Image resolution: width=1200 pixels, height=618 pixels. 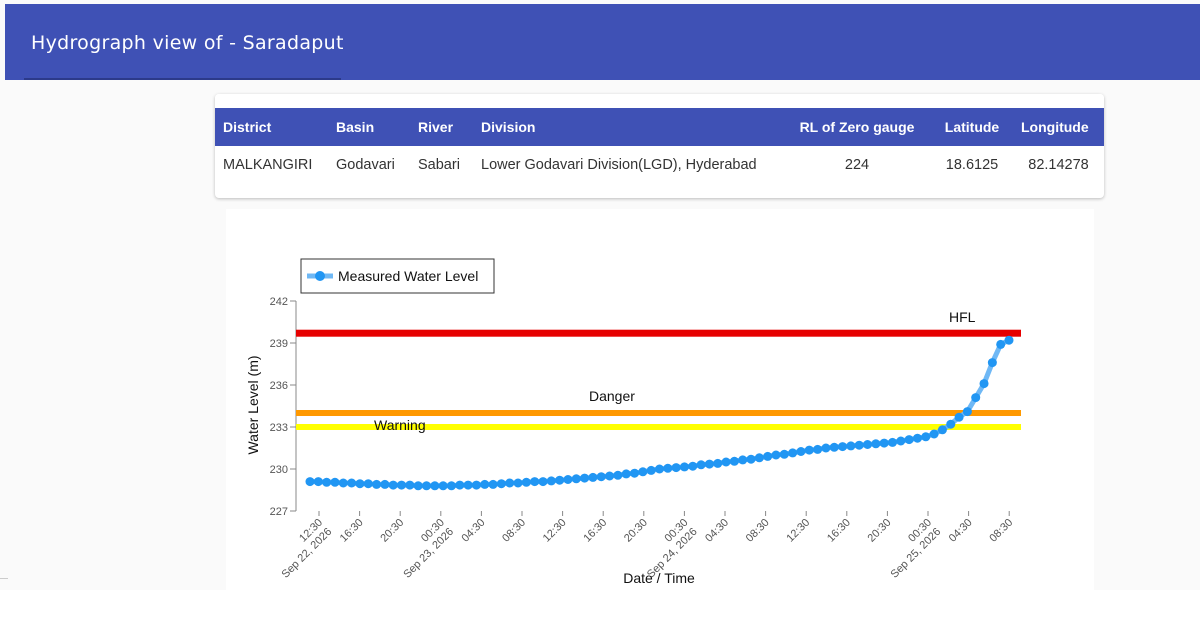 What do you see at coordinates (4, 578) in the screenshot?
I see `divider` at bounding box center [4, 578].